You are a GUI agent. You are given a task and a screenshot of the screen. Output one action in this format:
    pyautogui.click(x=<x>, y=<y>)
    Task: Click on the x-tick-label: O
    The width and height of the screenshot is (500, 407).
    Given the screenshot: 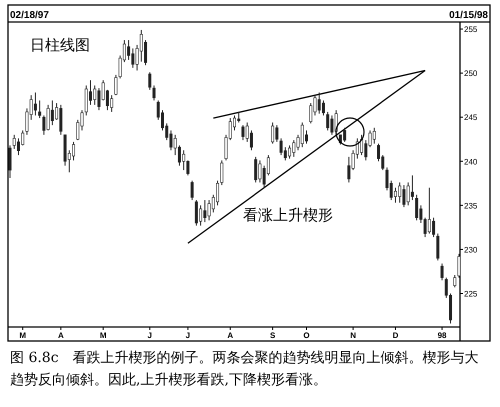 What is the action you would take?
    pyautogui.click(x=306, y=335)
    